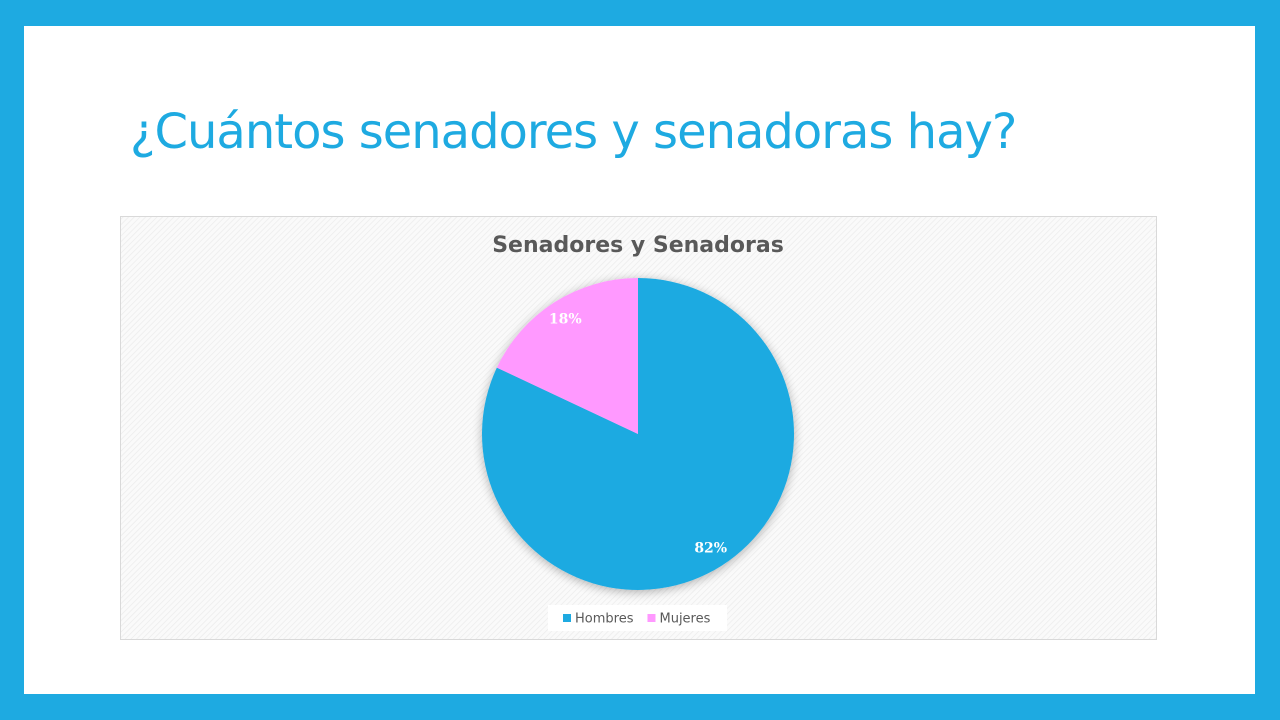 The image size is (1280, 720). Describe the element at coordinates (604, 619) in the screenshot. I see `legend-label: Hombres` at that location.